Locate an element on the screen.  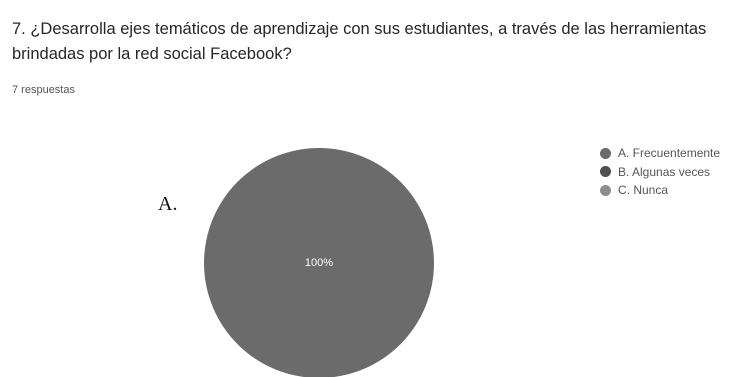
response-count: 7 respuestas is located at coordinates (43, 90).